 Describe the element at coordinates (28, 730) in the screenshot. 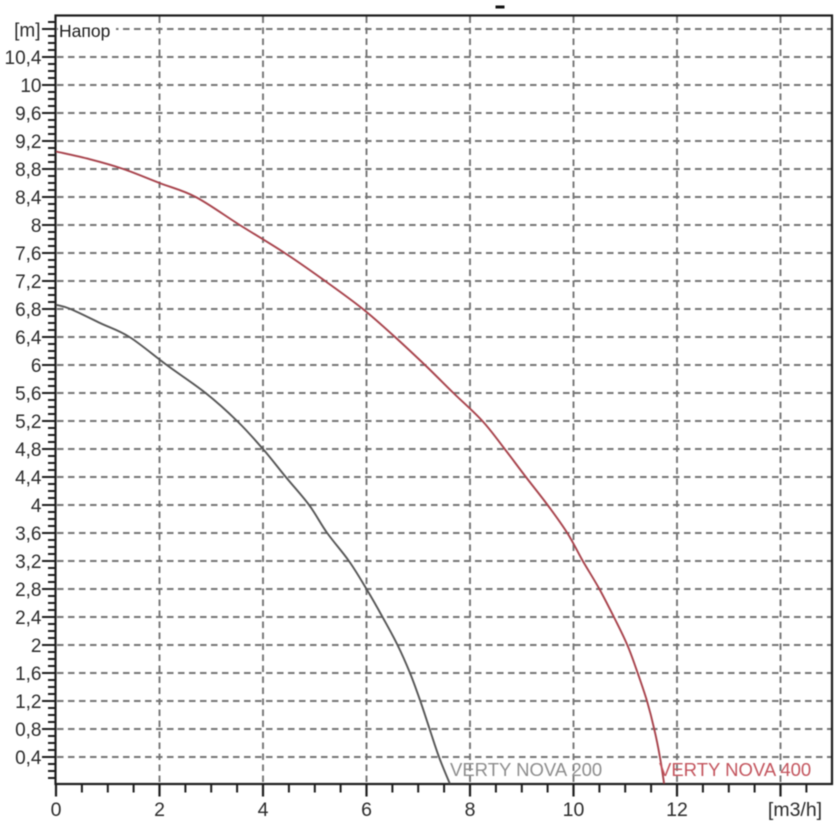

I see `svg-text: 0,8` at that location.